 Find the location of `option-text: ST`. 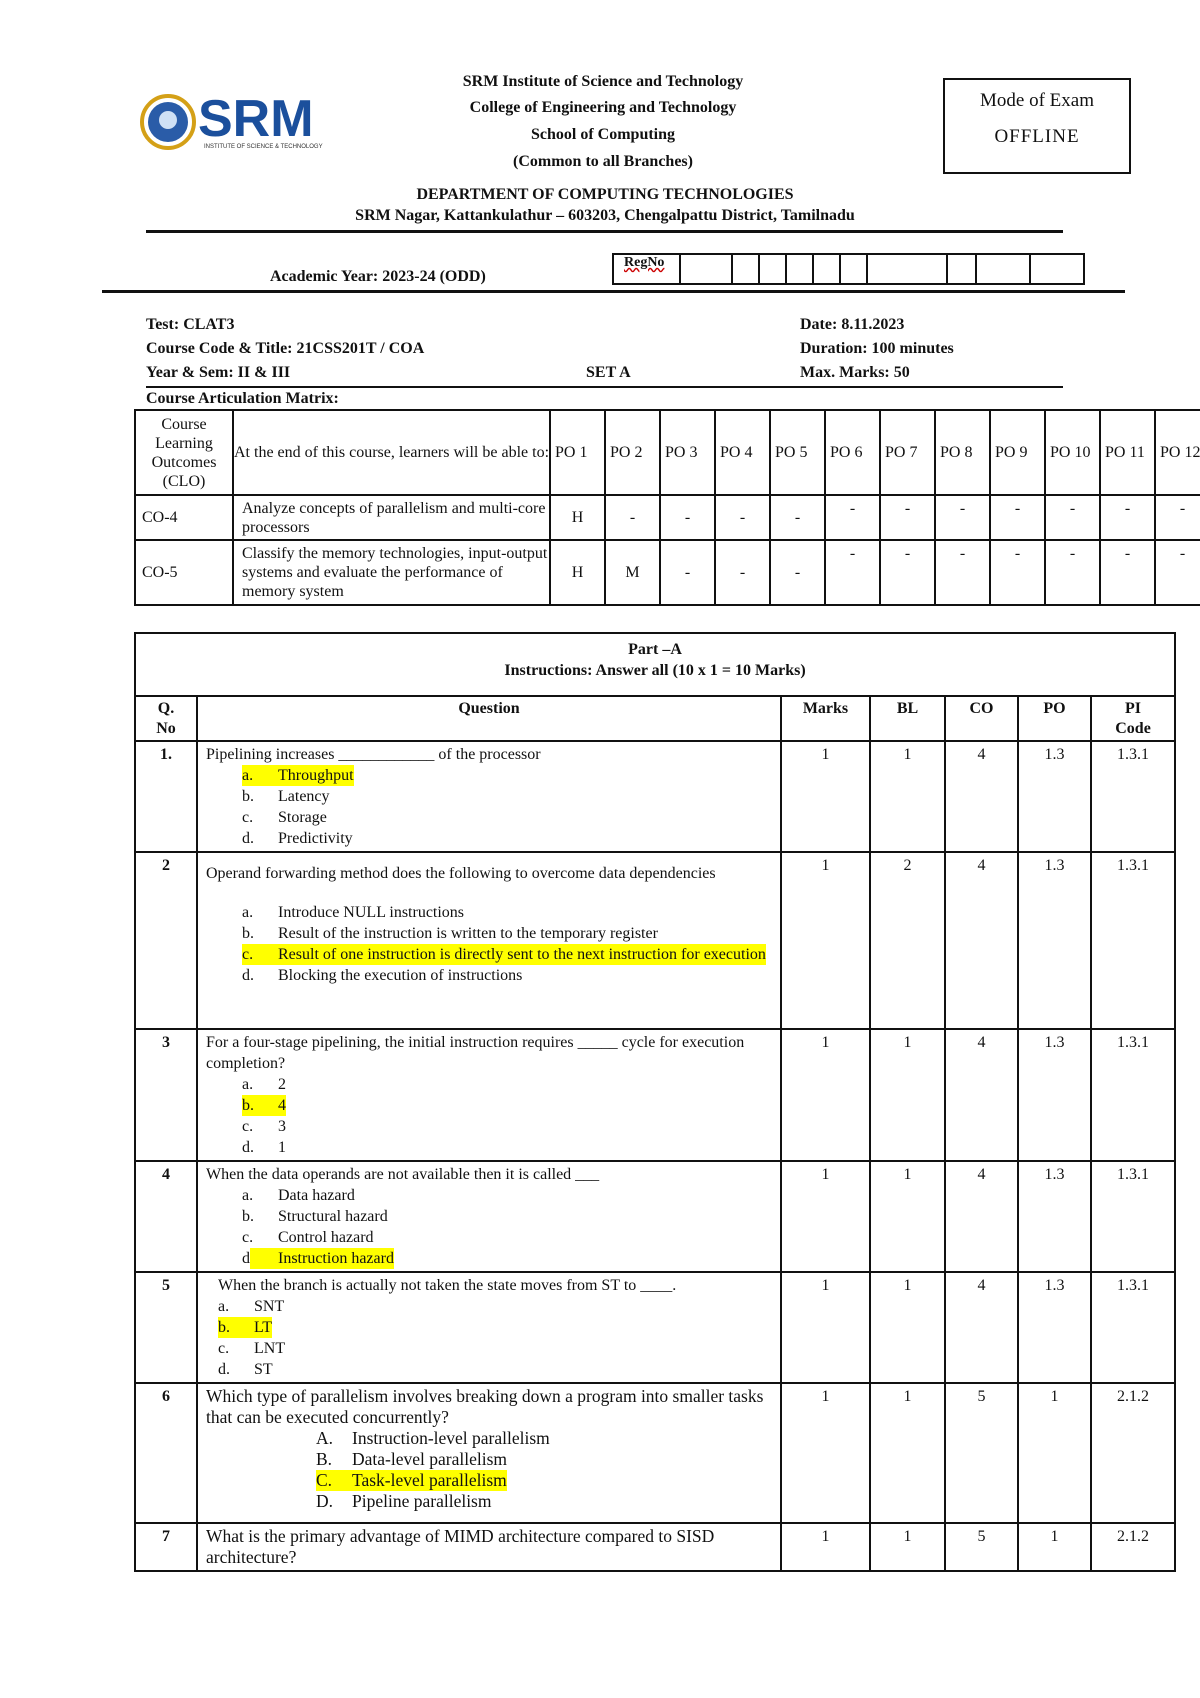

option-text: ST is located at coordinates (263, 1369).